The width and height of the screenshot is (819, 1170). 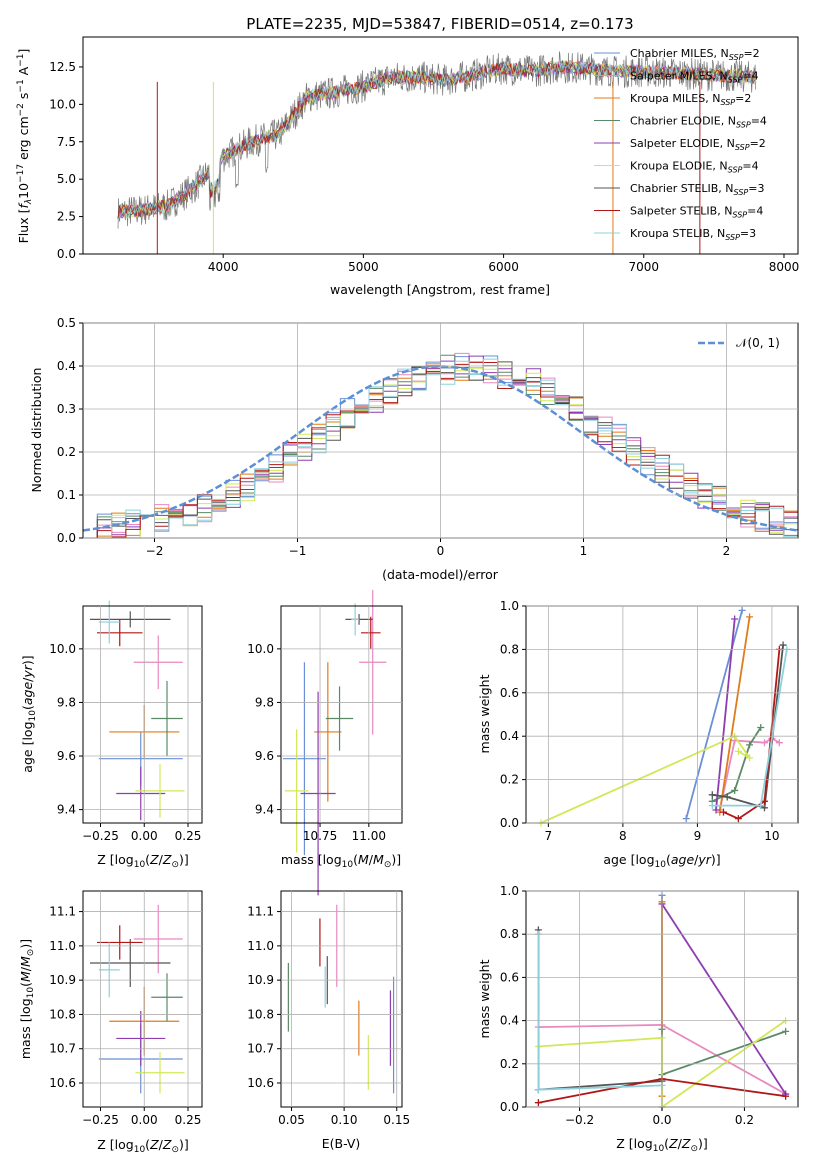 What do you see at coordinates (440, 574) in the screenshot?
I see `residual-x-label: (data-model)/error` at bounding box center [440, 574].